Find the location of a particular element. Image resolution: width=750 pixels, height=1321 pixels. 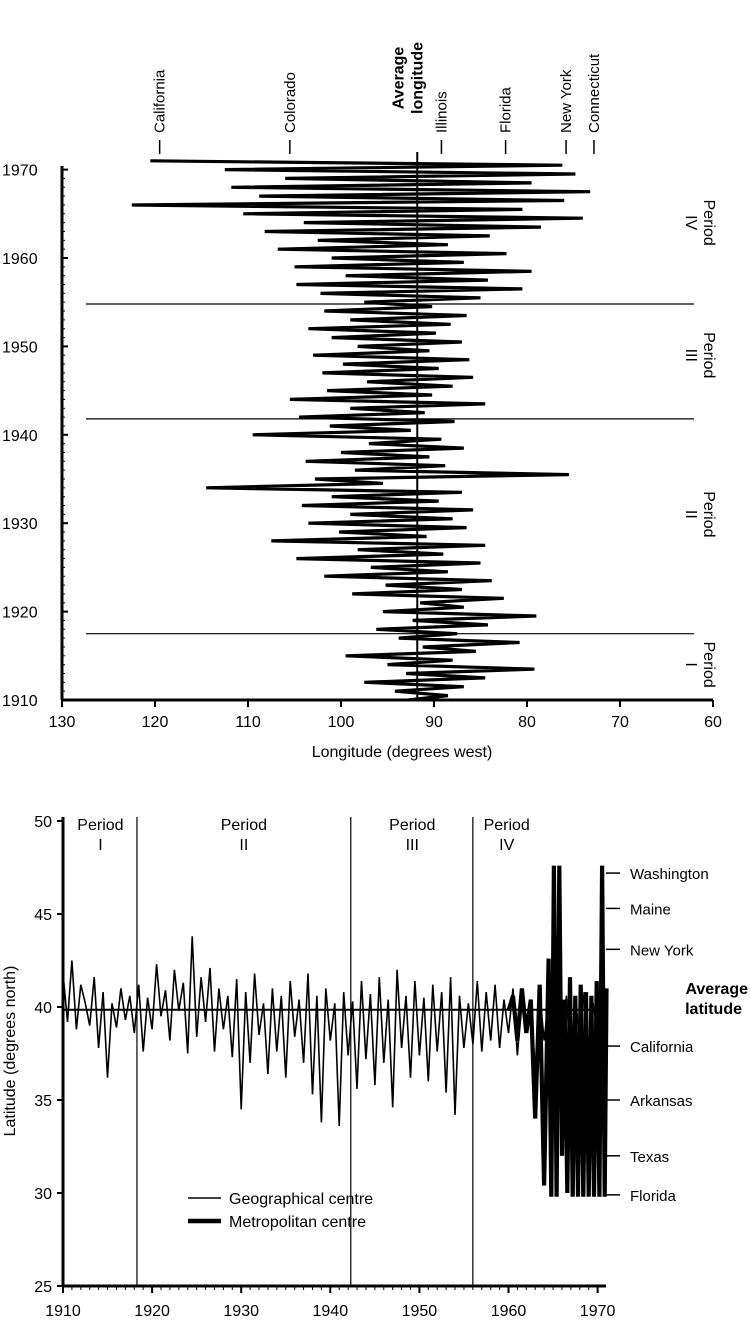

x-tick-label: 1910 is located at coordinates (63, 1311).